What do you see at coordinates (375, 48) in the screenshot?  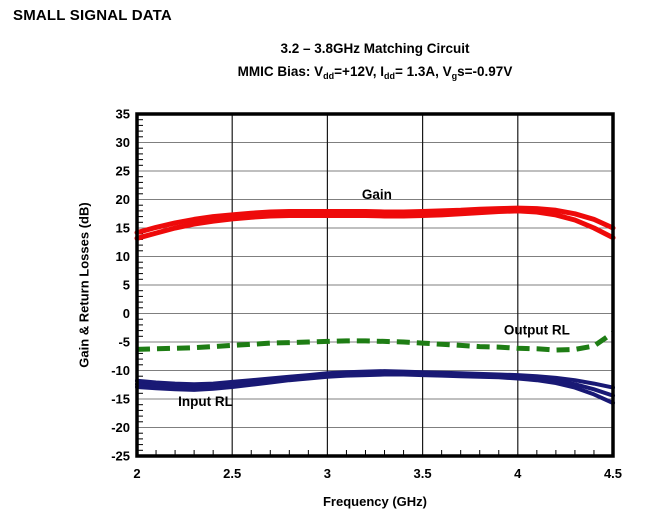 I see `chart-title: 3.2 – 3.8GHz Matching Circuit` at bounding box center [375, 48].